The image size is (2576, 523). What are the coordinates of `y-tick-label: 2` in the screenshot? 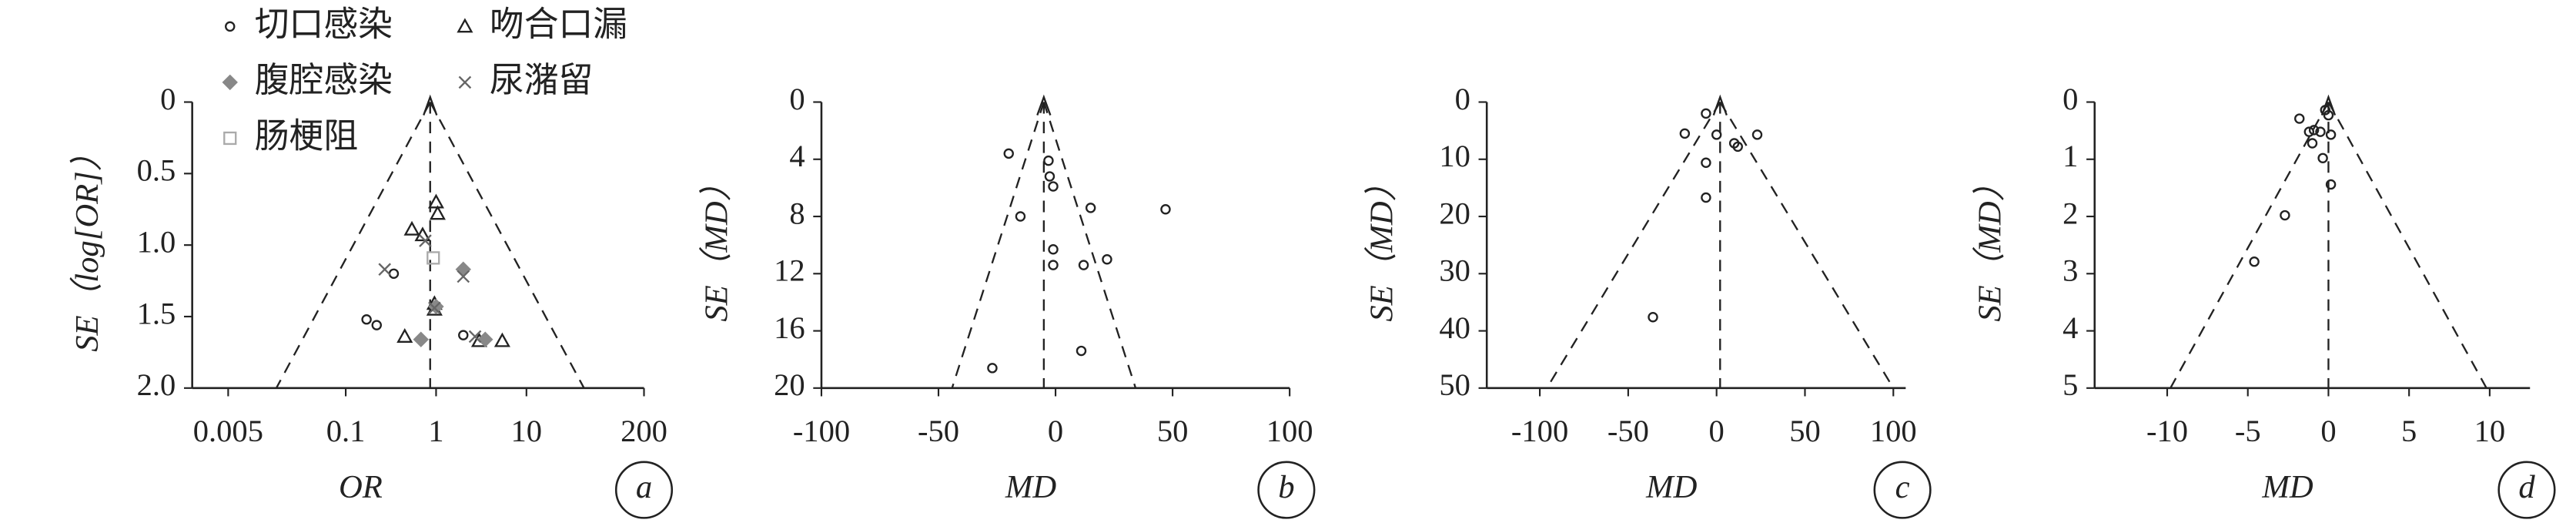 It's located at (2070, 213).